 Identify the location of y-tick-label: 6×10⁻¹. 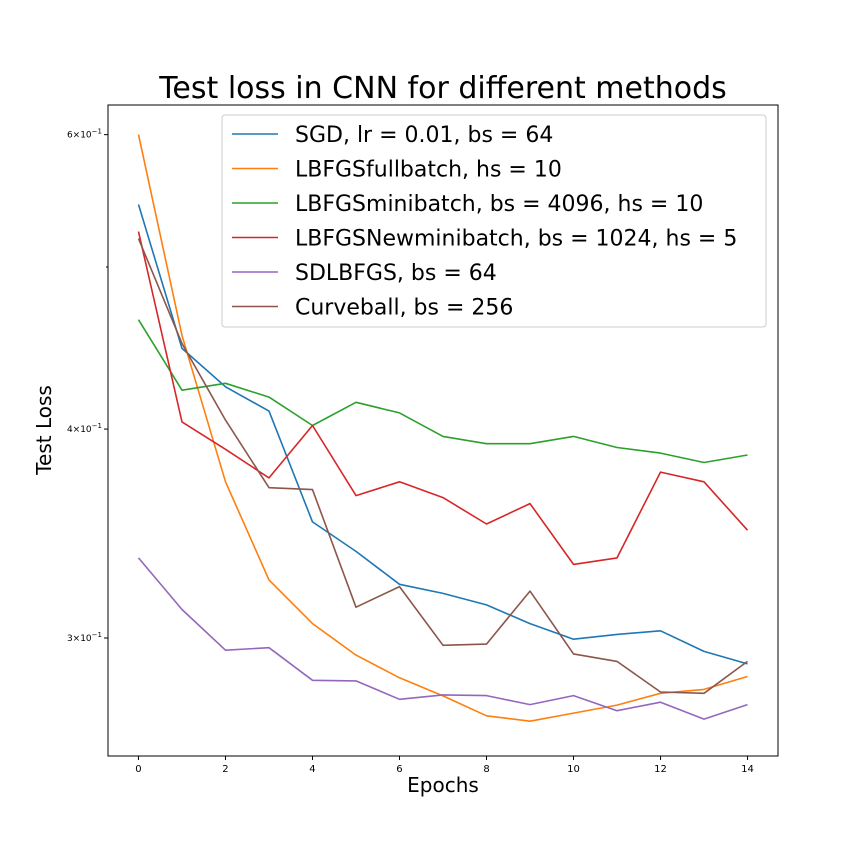
(84, 134).